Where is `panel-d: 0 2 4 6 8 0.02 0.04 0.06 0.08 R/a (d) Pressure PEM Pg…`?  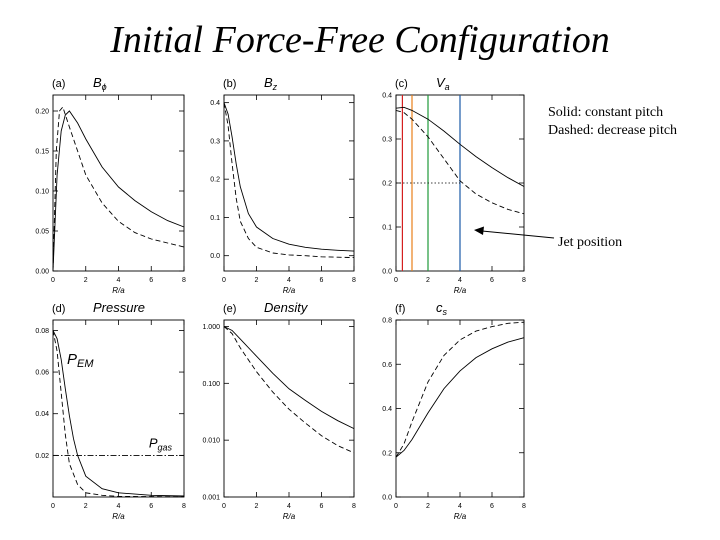
panel-d: 0 2 4 6 8 0.02 0.04 0.06 0.08 R/a (d) Pressure PEM Pg… is located at coordinates (110, 410).